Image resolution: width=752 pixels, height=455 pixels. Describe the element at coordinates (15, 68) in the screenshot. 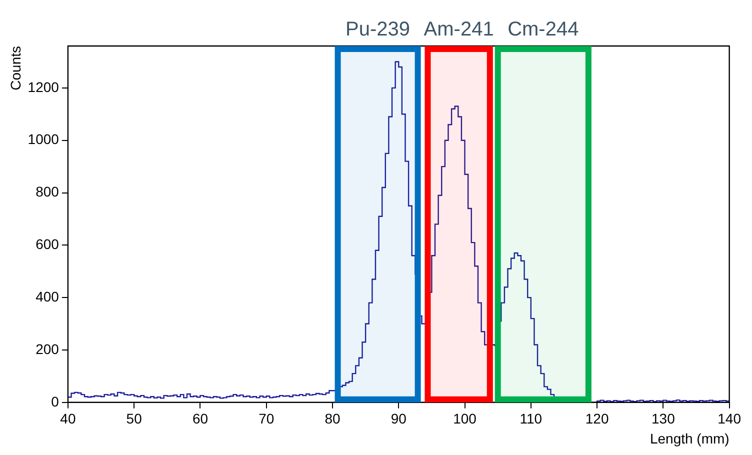

I see `y-axis-title: Counts` at that location.